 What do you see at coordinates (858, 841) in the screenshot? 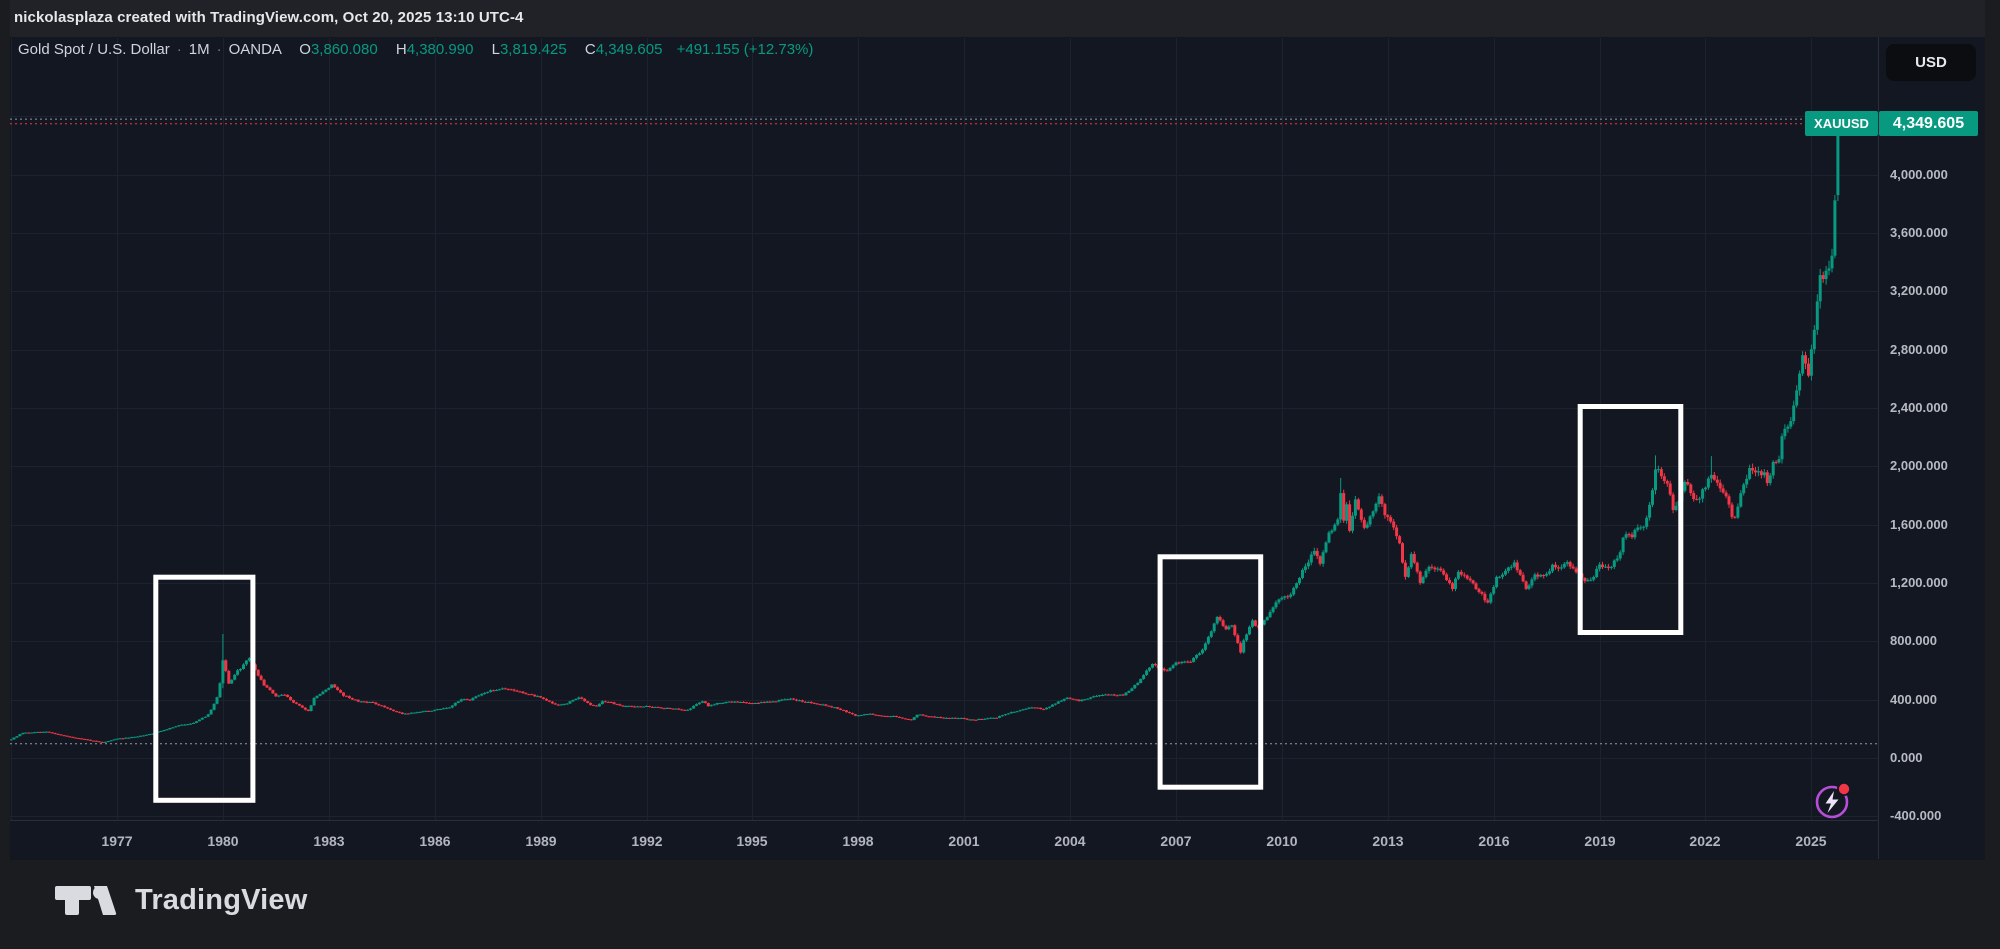
I see `time-axis-label: 1998` at bounding box center [858, 841].